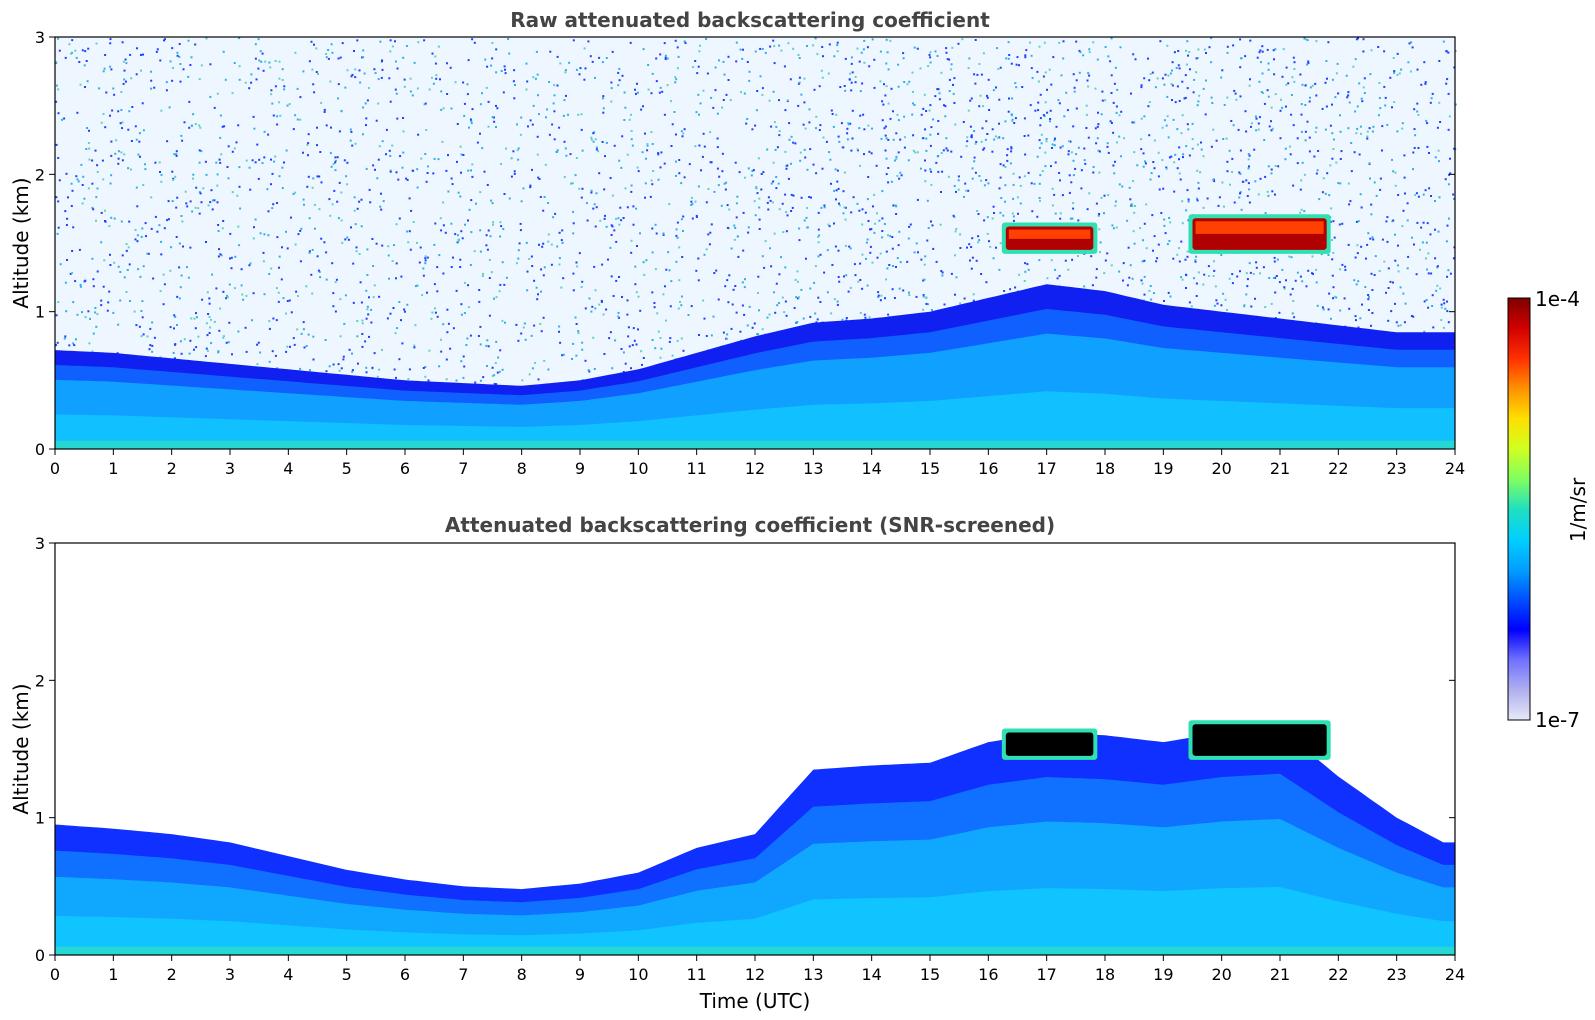 Image resolution: width=1595 pixels, height=1020 pixels. What do you see at coordinates (1557, 720) in the screenshot?
I see `colorbar-min-label: 1e-7` at bounding box center [1557, 720].